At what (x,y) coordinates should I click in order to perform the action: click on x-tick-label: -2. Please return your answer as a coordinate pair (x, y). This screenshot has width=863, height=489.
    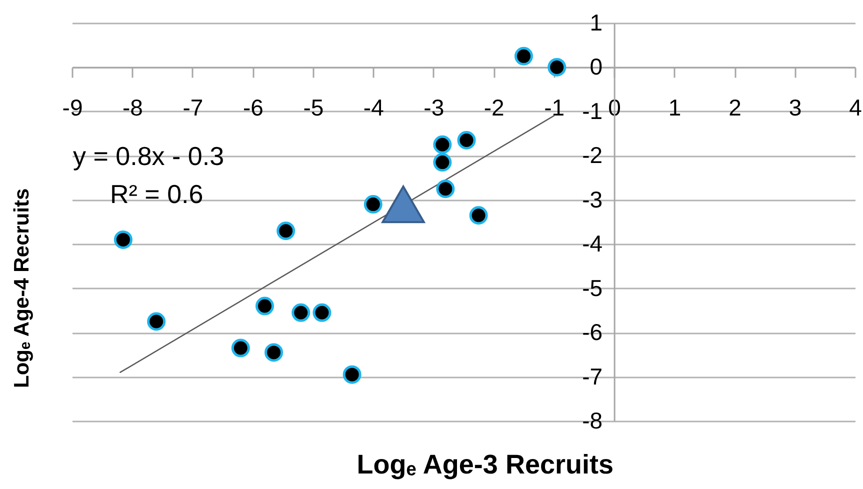
    Looking at the image, I should click on (494, 107).